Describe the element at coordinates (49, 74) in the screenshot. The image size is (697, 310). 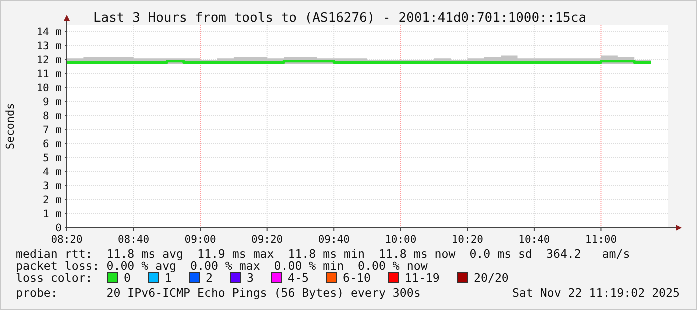
I see `y-tick-label: 11 m` at that location.